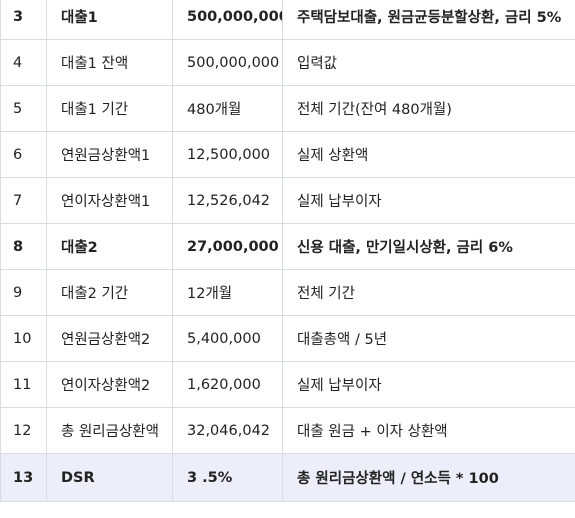  What do you see at coordinates (23, 154) in the screenshot?
I see `row-number-cell: 6` at bounding box center [23, 154].